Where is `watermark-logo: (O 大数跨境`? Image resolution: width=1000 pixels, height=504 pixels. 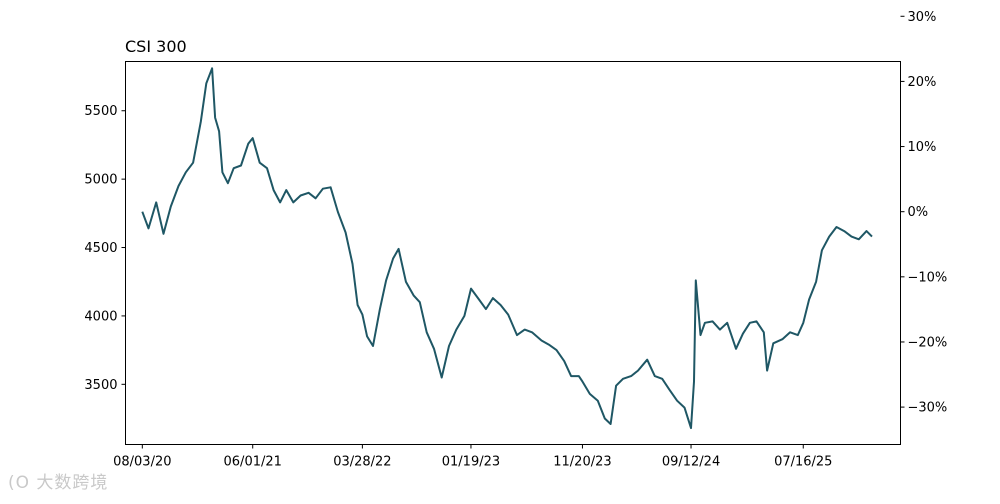 watermark-logo: (O 大数跨境 is located at coordinates (58, 483).